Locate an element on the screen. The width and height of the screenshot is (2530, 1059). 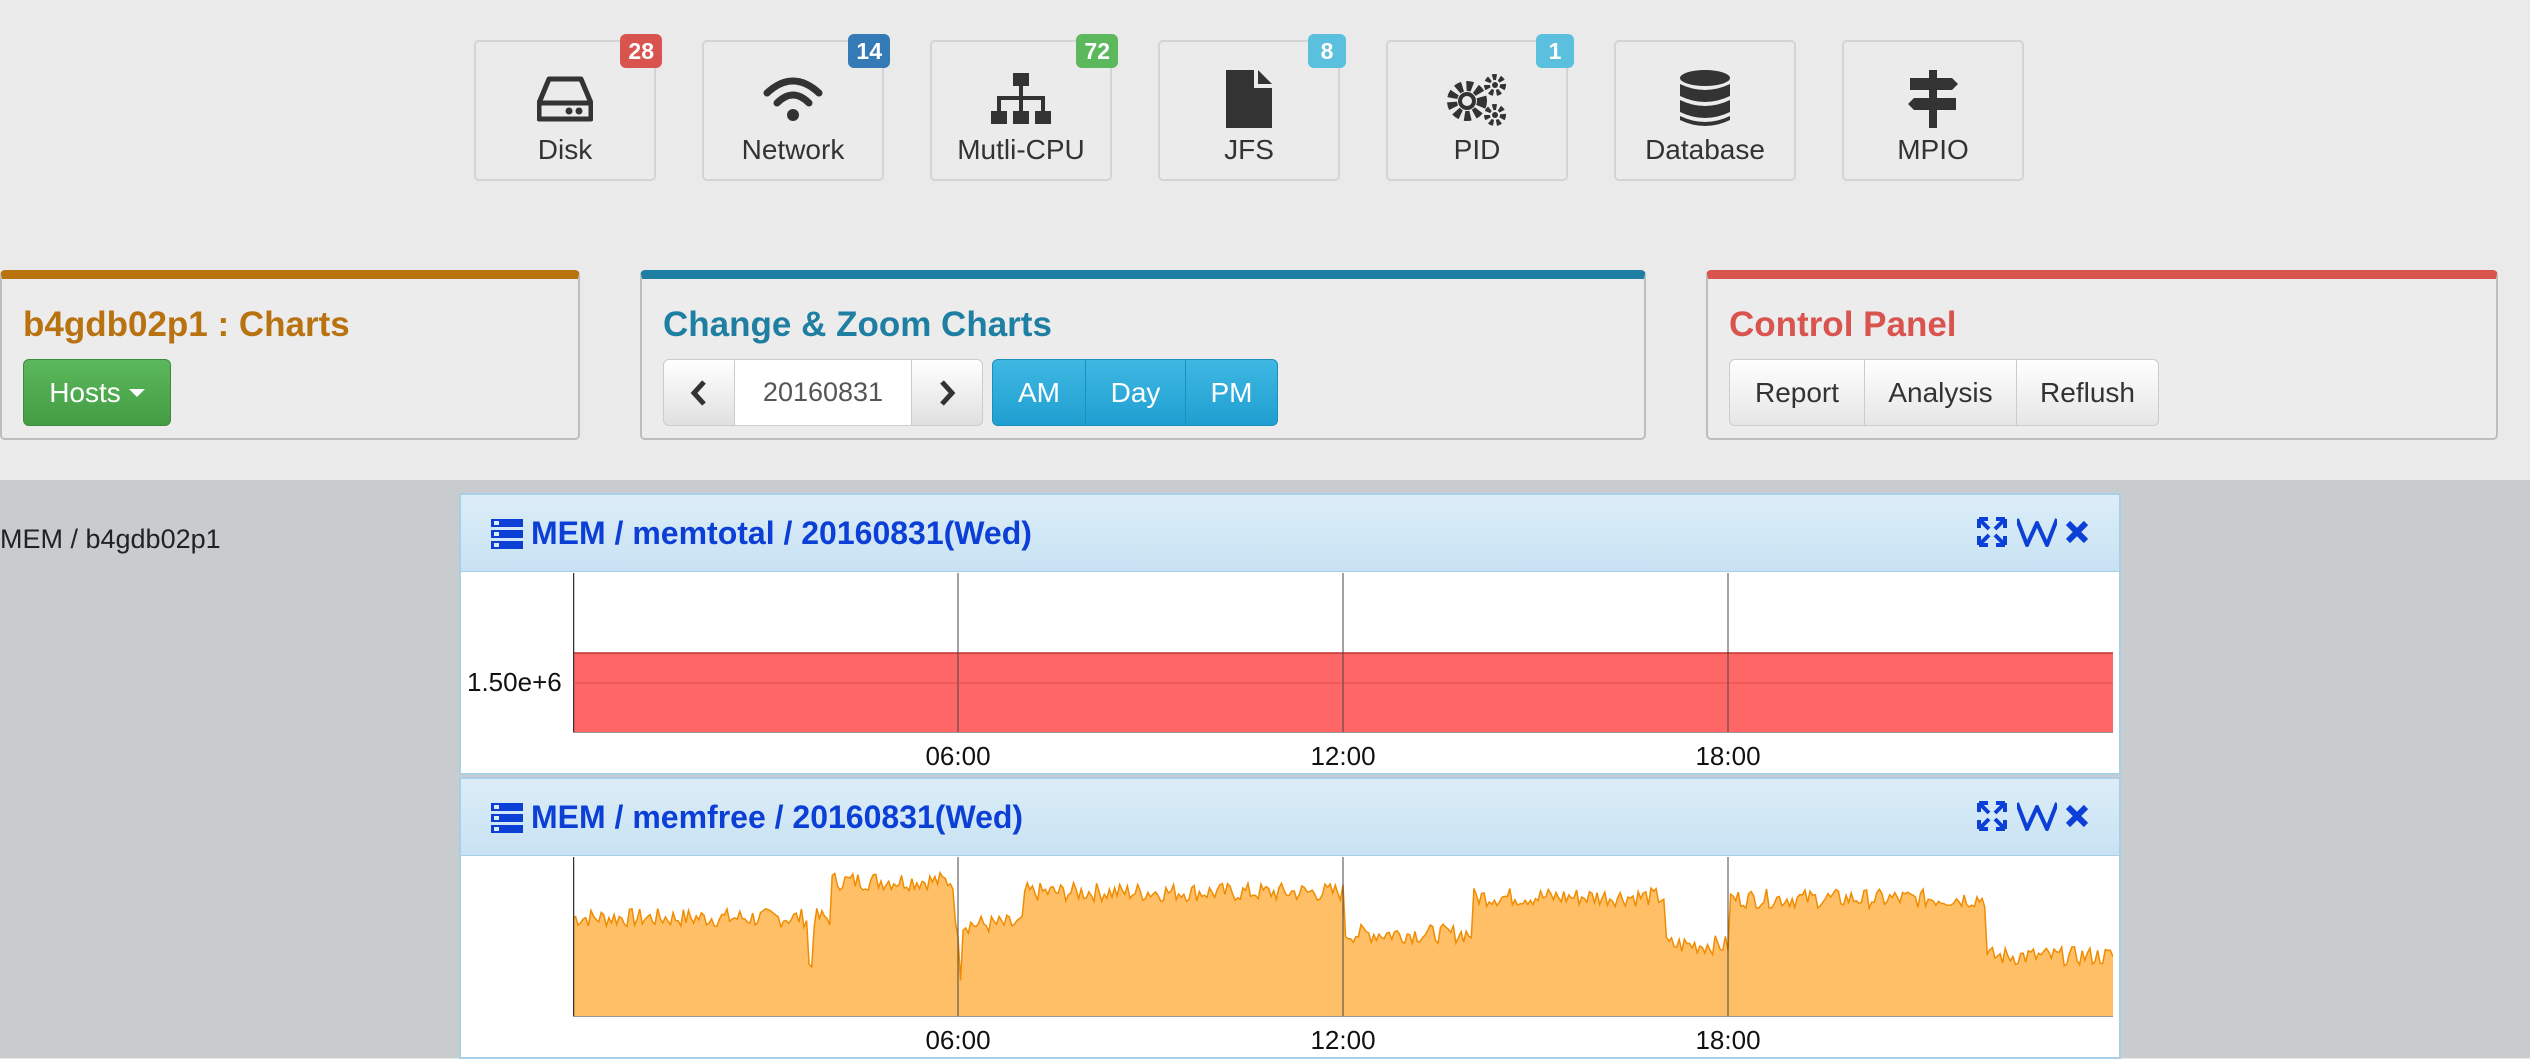
jfs-count-badge: 8 is located at coordinates (1327, 51).